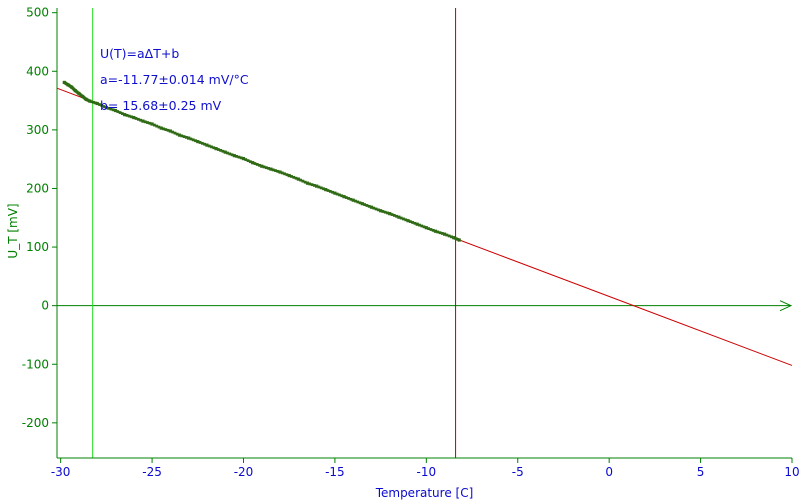 The width and height of the screenshot is (800, 504). Describe the element at coordinates (244, 472) in the screenshot. I see `x-tick-label: -20` at that location.